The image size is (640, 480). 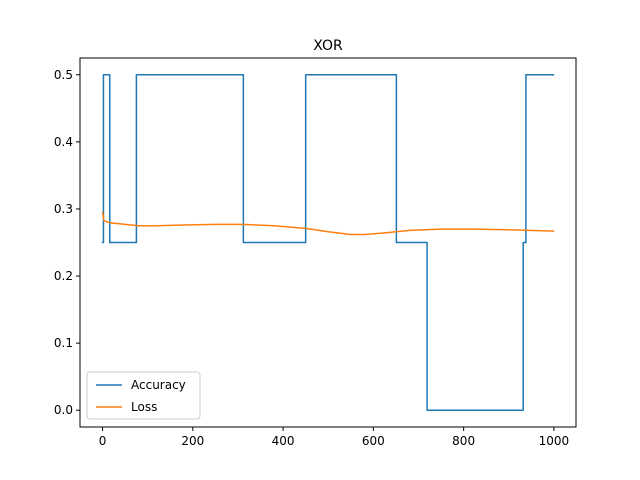 I want to click on x-tick-label: 1000, so click(x=554, y=441).